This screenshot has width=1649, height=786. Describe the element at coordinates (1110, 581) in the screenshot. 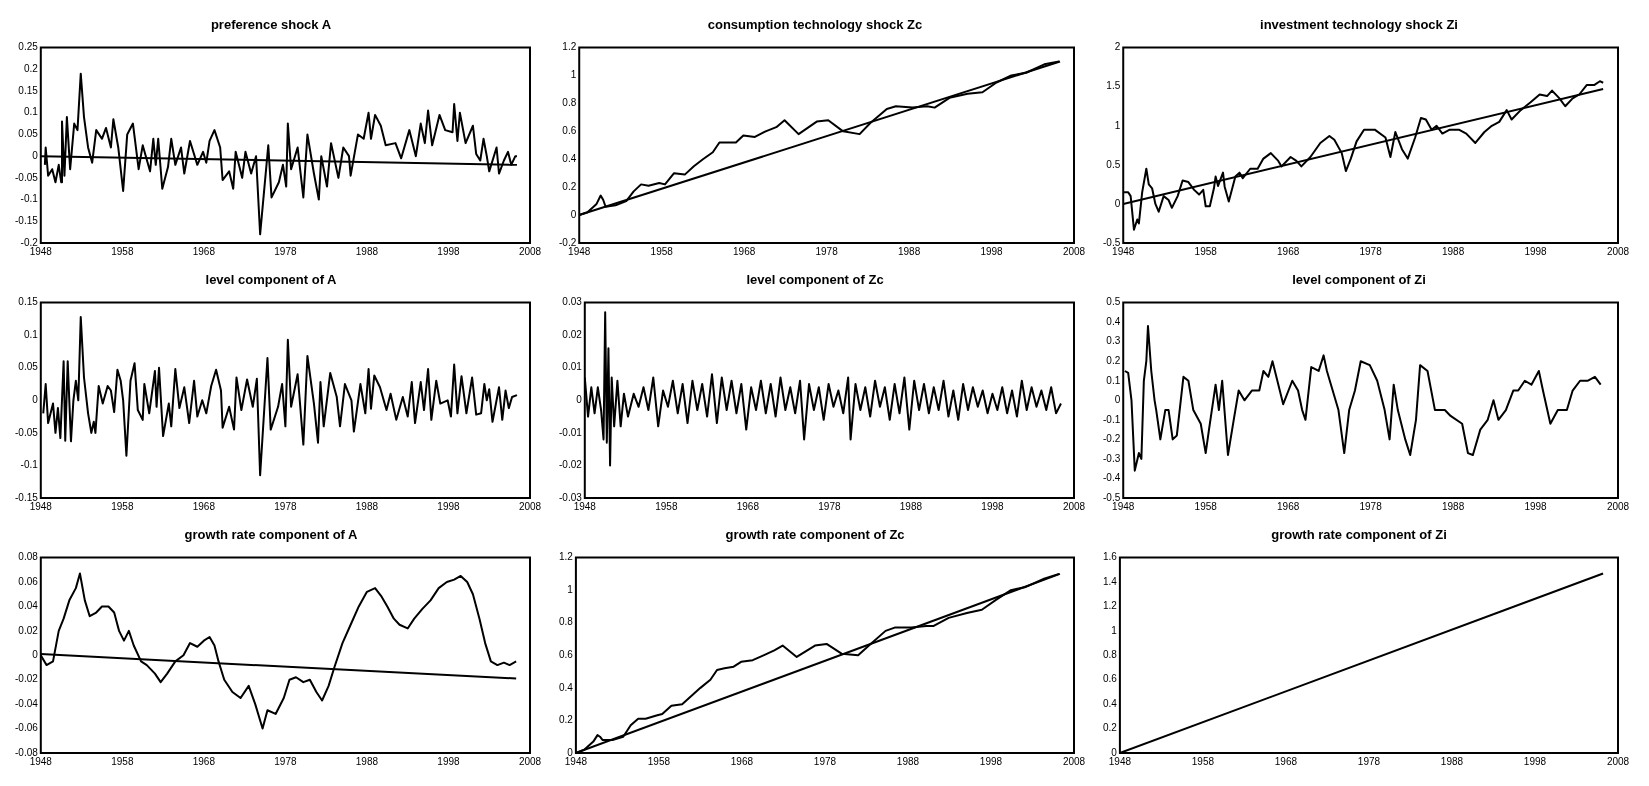

I see `y-tick-label: 1.4` at that location.